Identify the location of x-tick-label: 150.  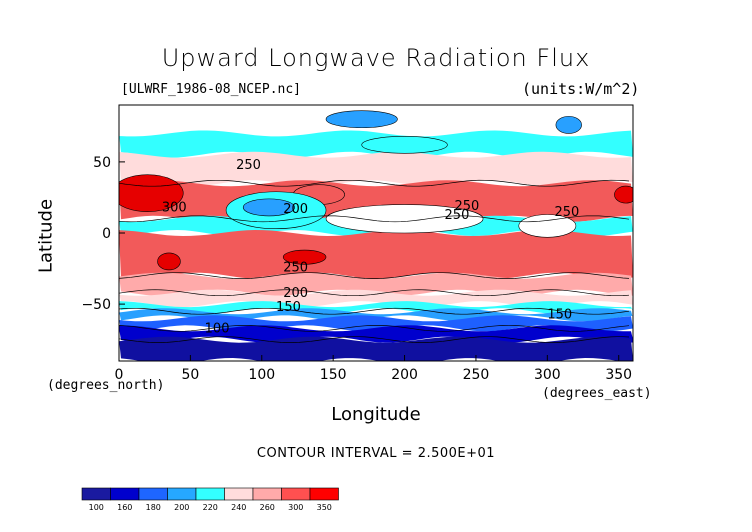
(333, 375).